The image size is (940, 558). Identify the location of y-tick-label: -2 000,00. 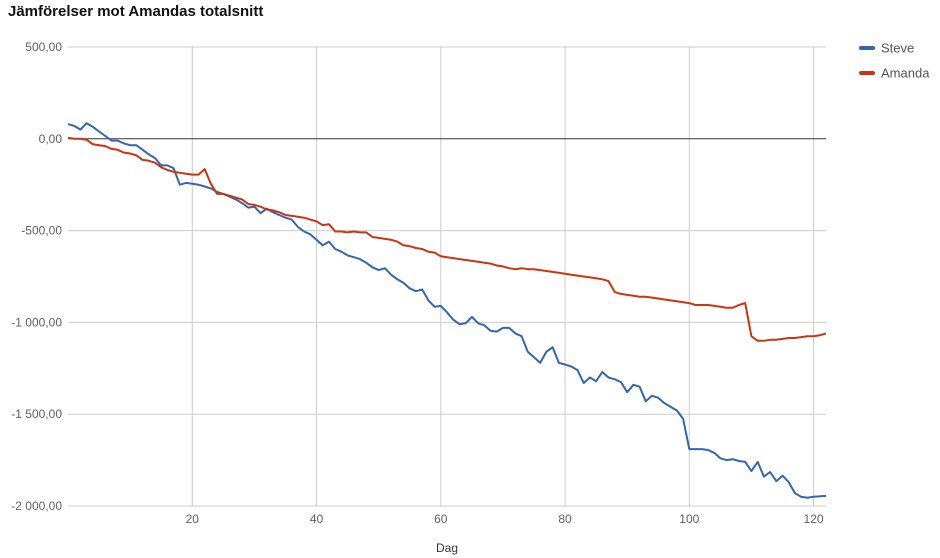
(36, 506).